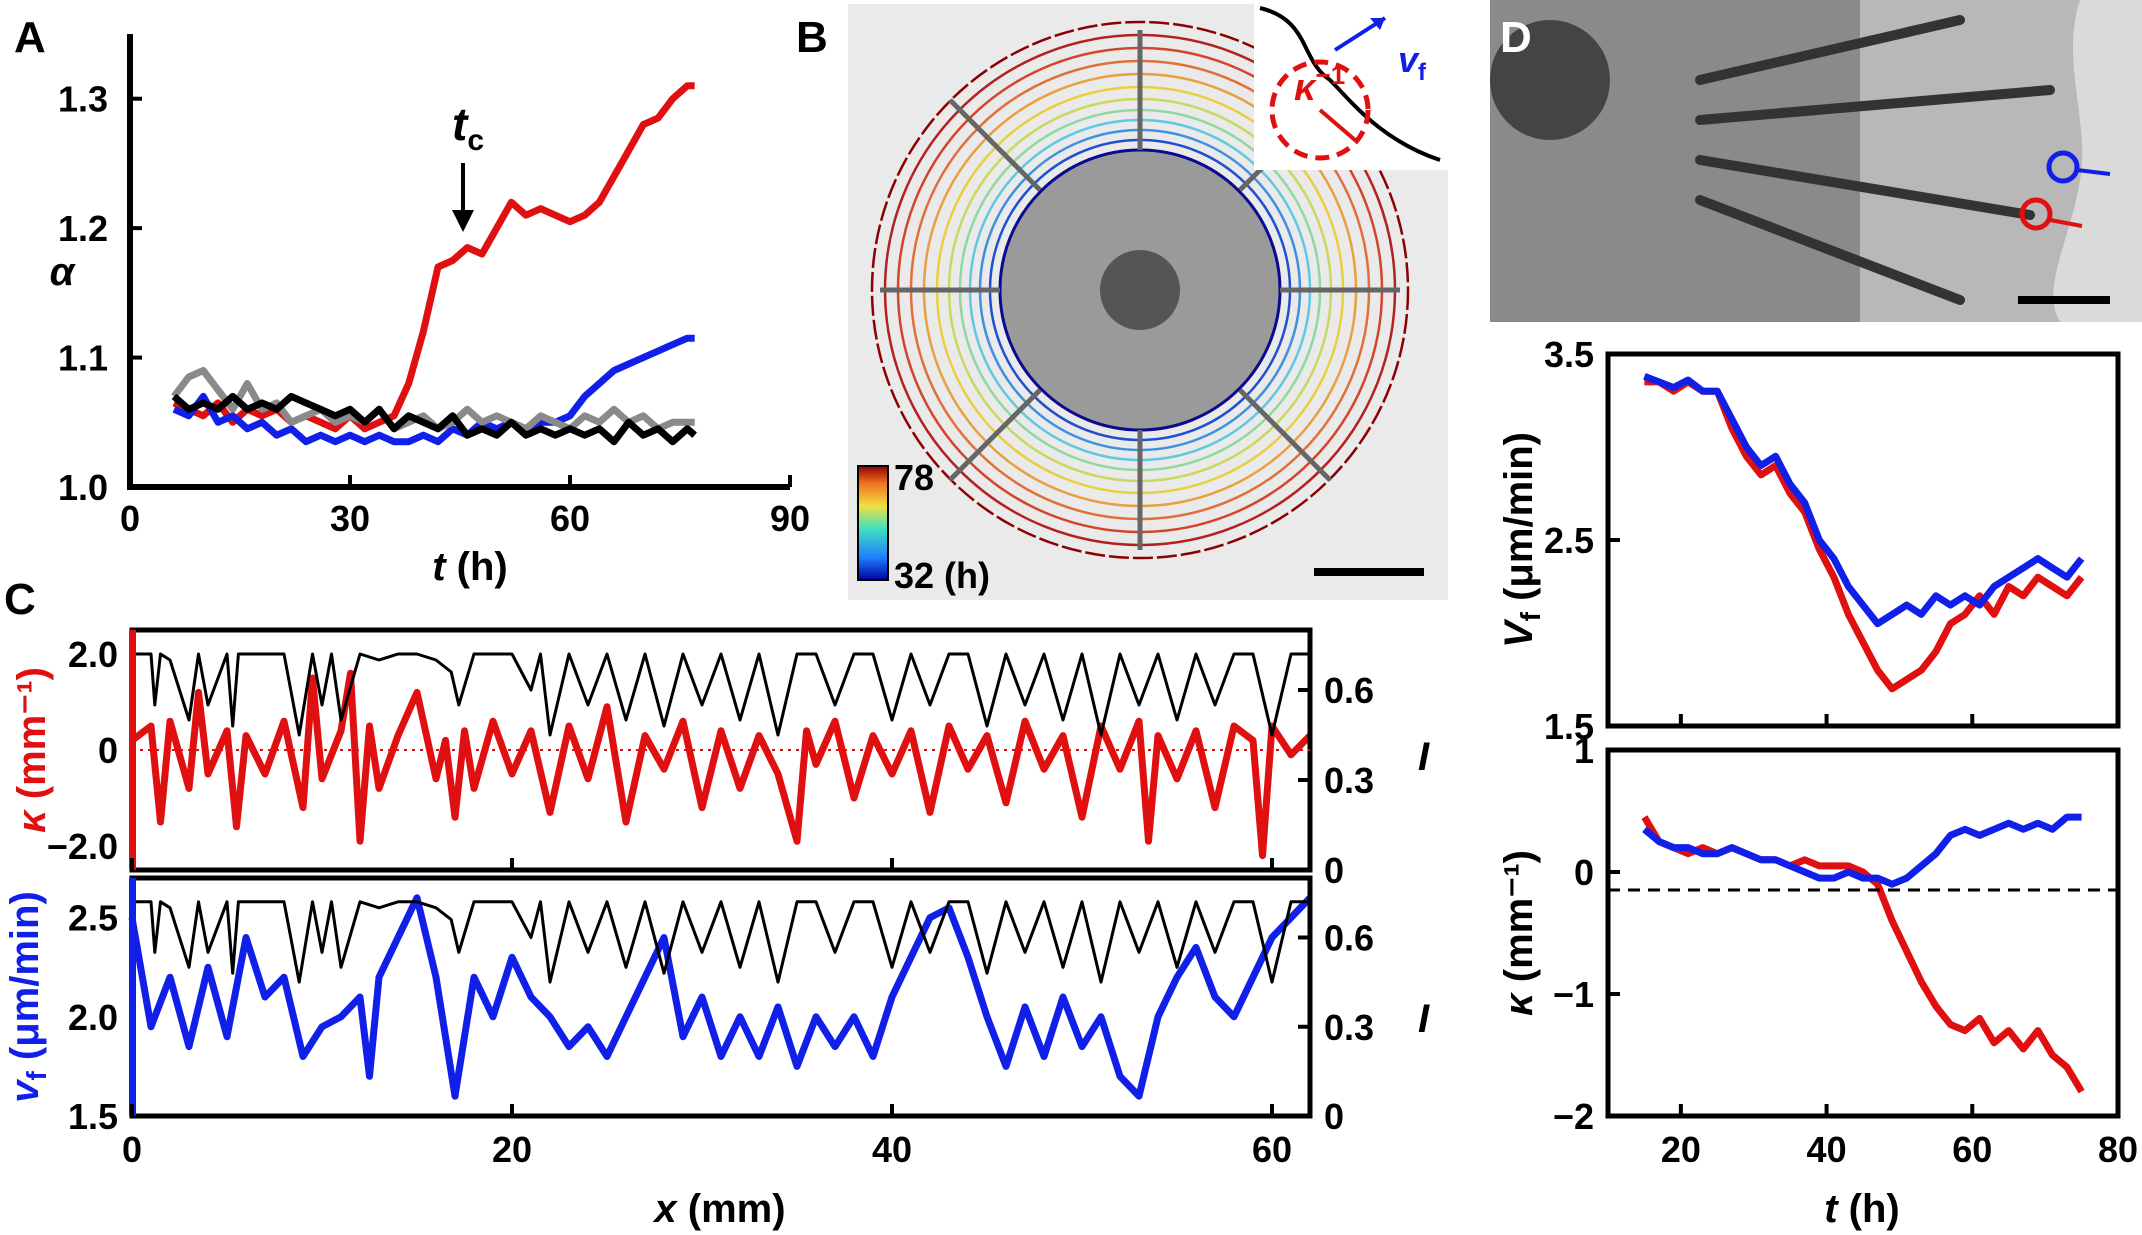  I want to click on y-tick-label: 1.0, so click(83, 487).